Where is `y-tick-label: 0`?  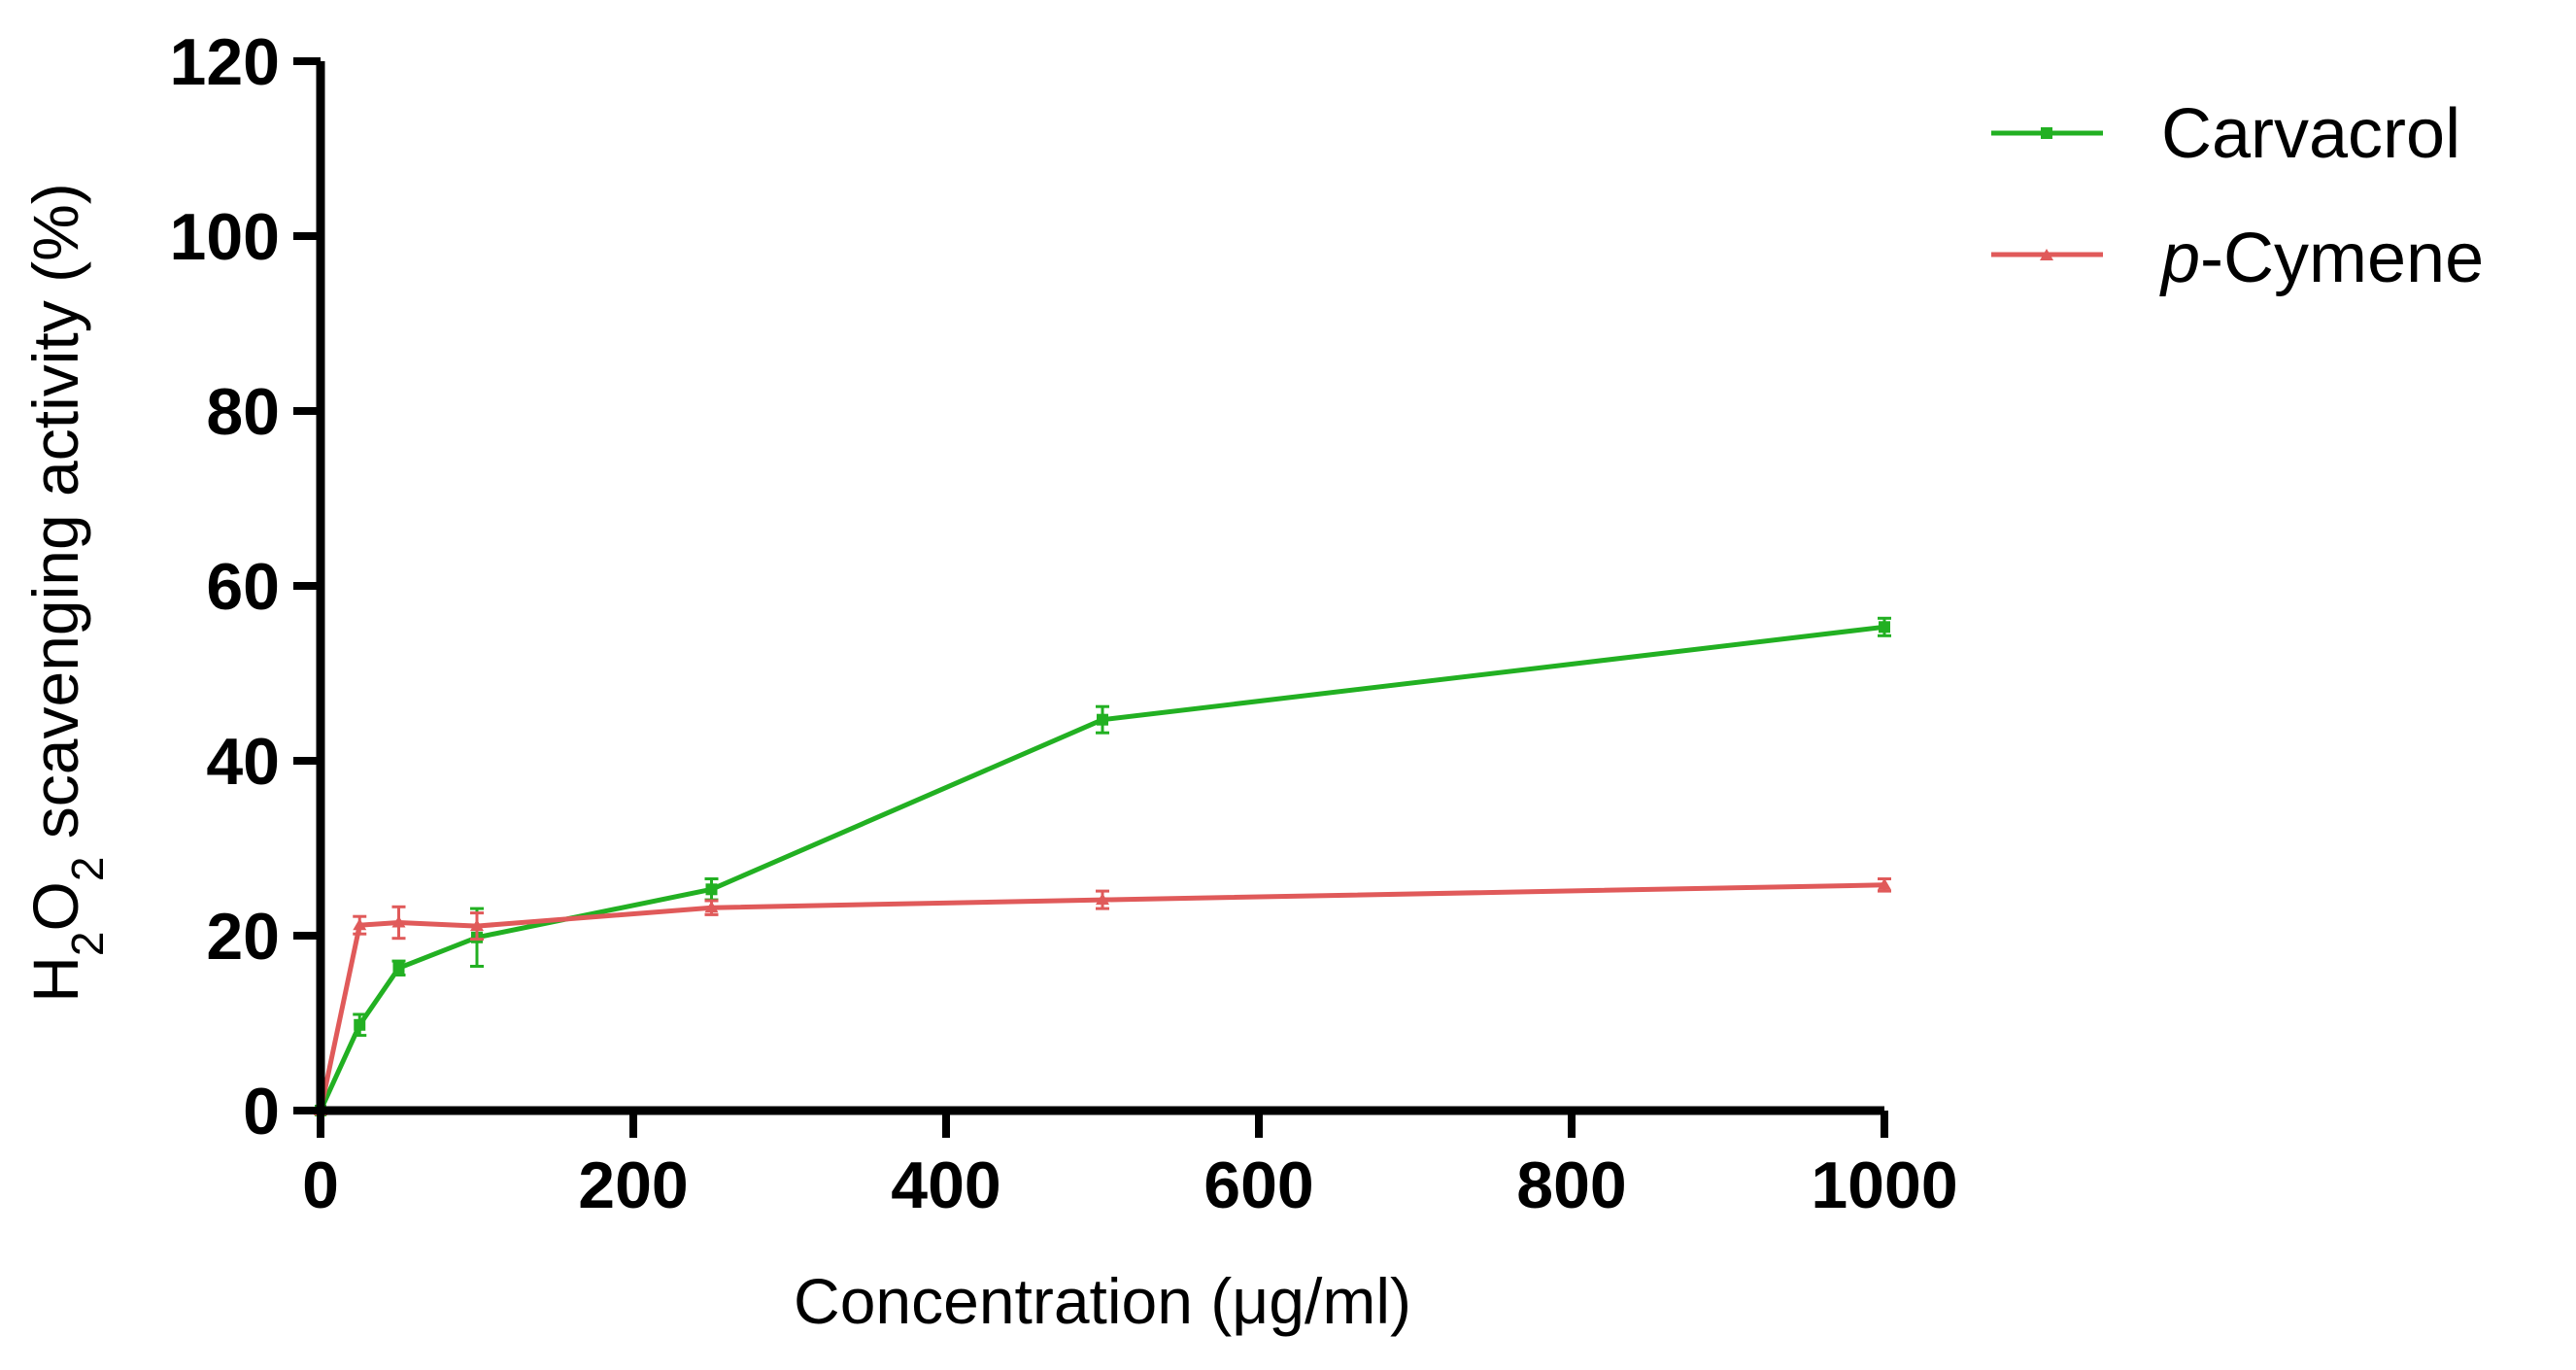
y-tick-label: 0 is located at coordinates (261, 1111).